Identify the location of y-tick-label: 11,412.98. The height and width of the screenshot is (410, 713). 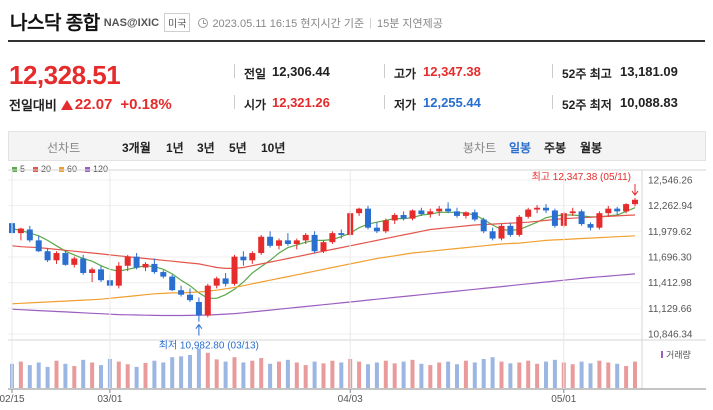
(670, 283).